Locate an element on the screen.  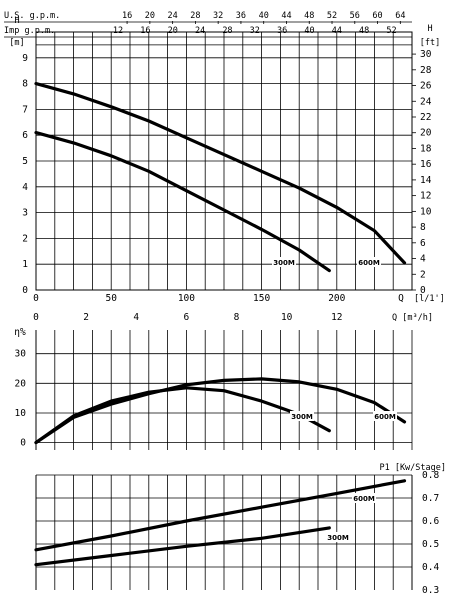
eff-600-label-bg is located at coordinates (385, 416).